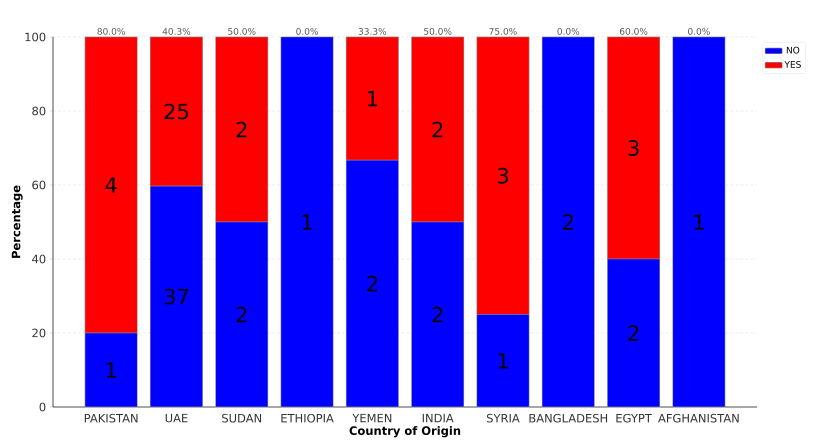  I want to click on x-tick-label: BANGLADESH, so click(568, 418).